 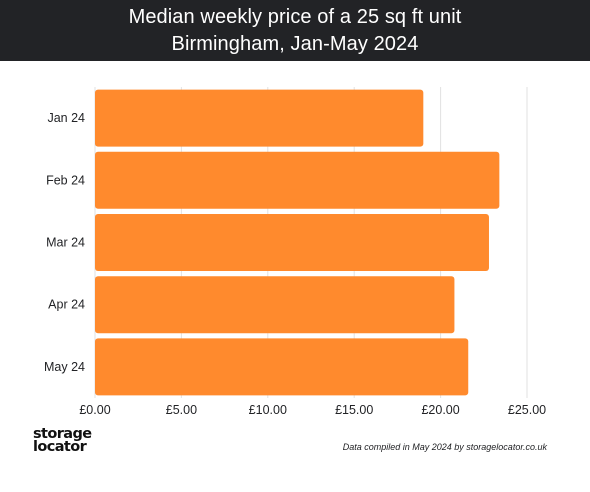 What do you see at coordinates (440, 410) in the screenshot?
I see `x-tick-label: £20.00` at bounding box center [440, 410].